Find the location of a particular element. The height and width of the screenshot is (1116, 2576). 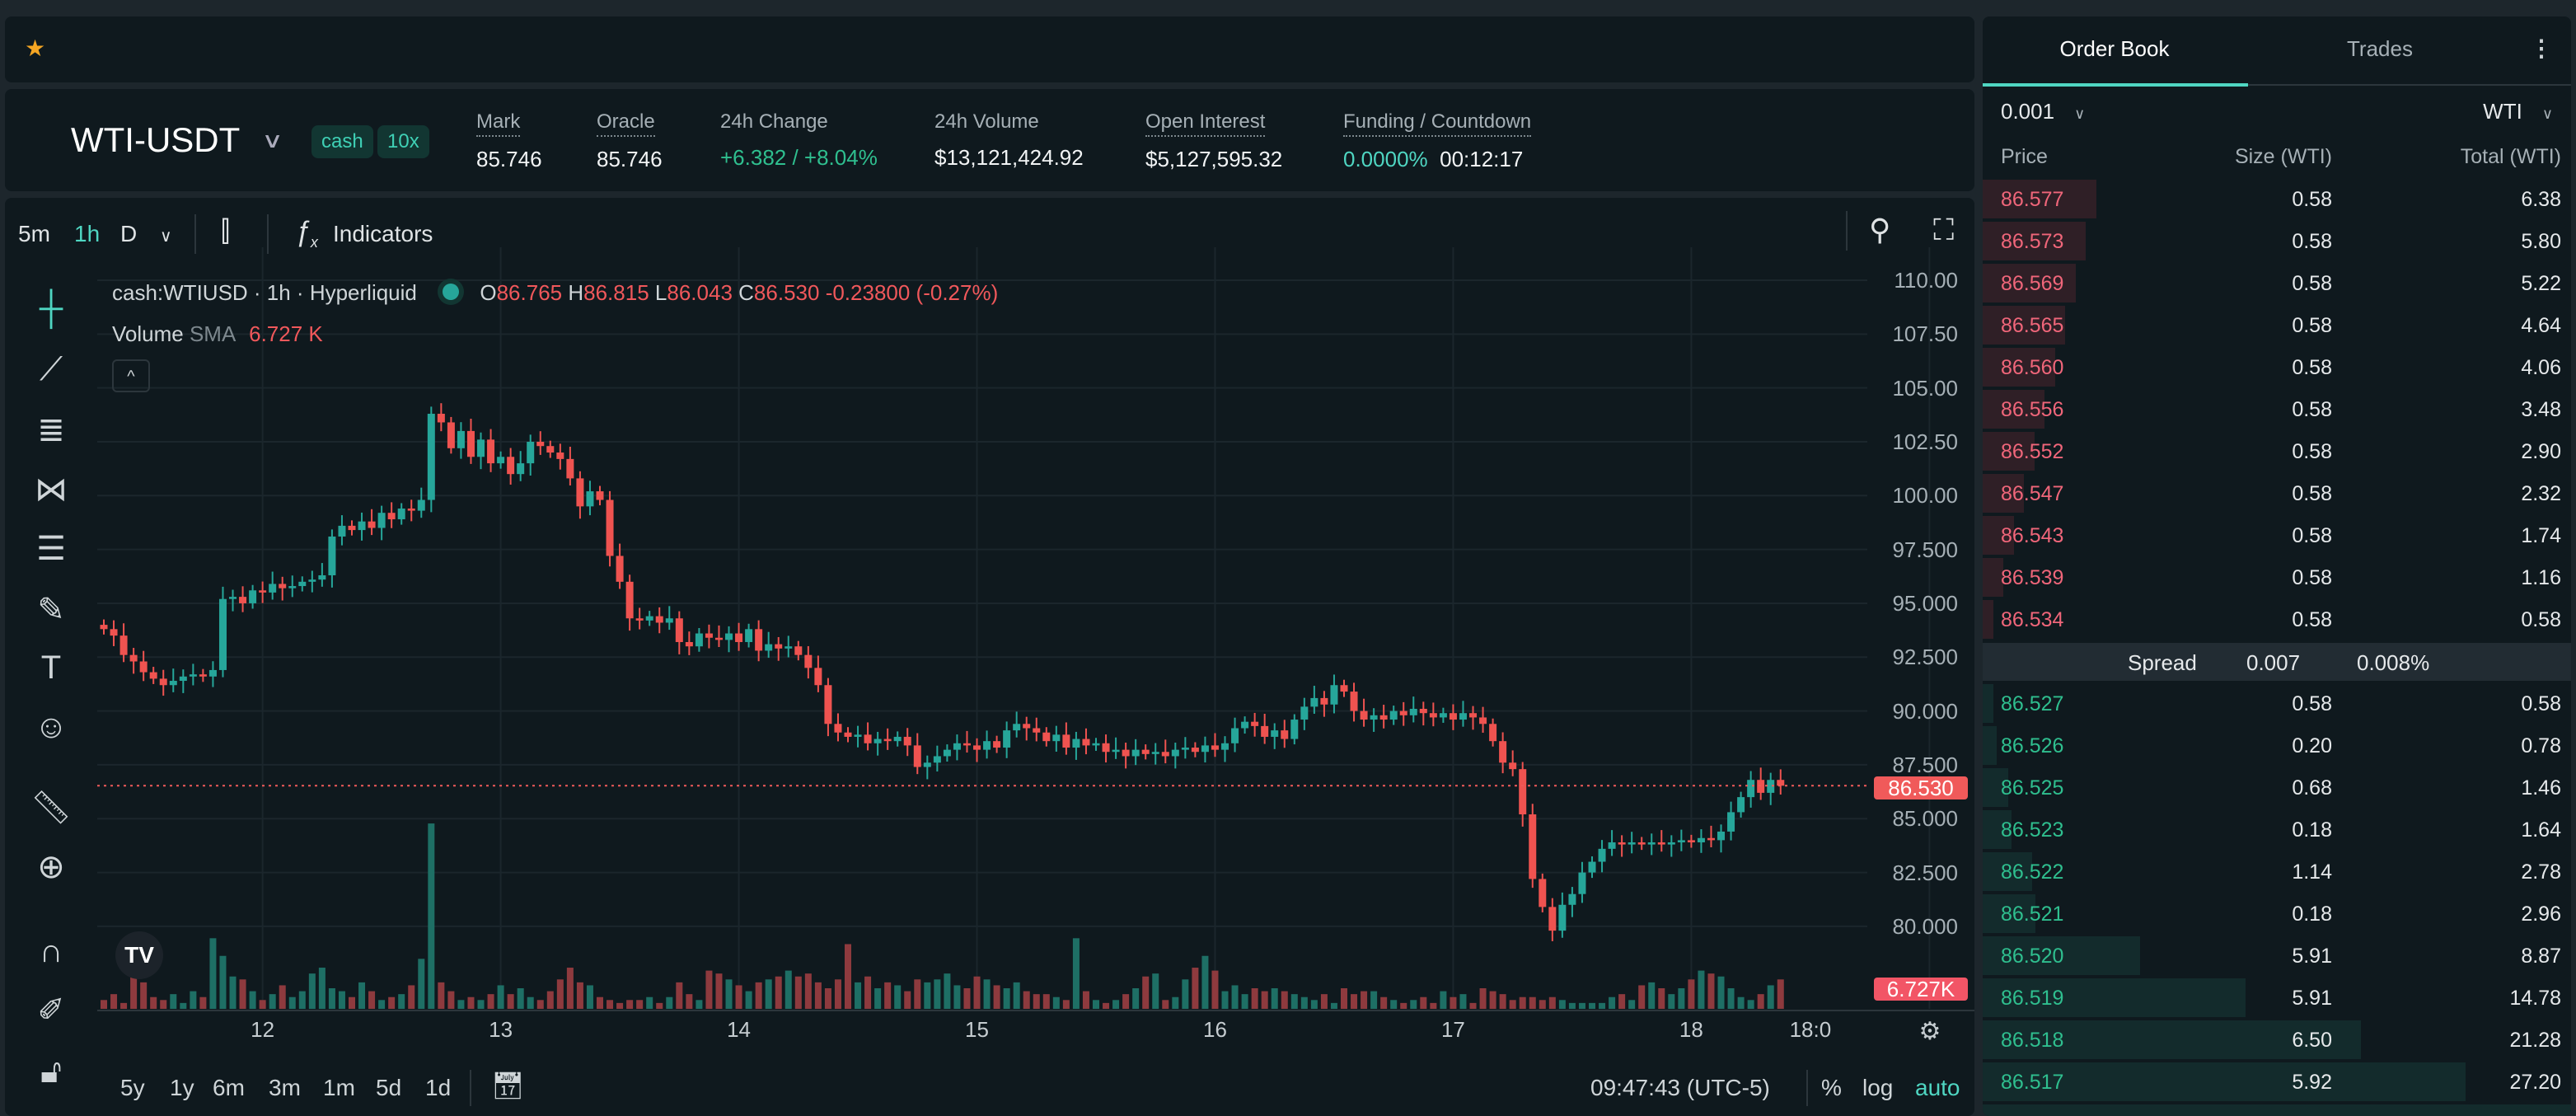

price-cell: 86.521 is located at coordinates (2032, 915).